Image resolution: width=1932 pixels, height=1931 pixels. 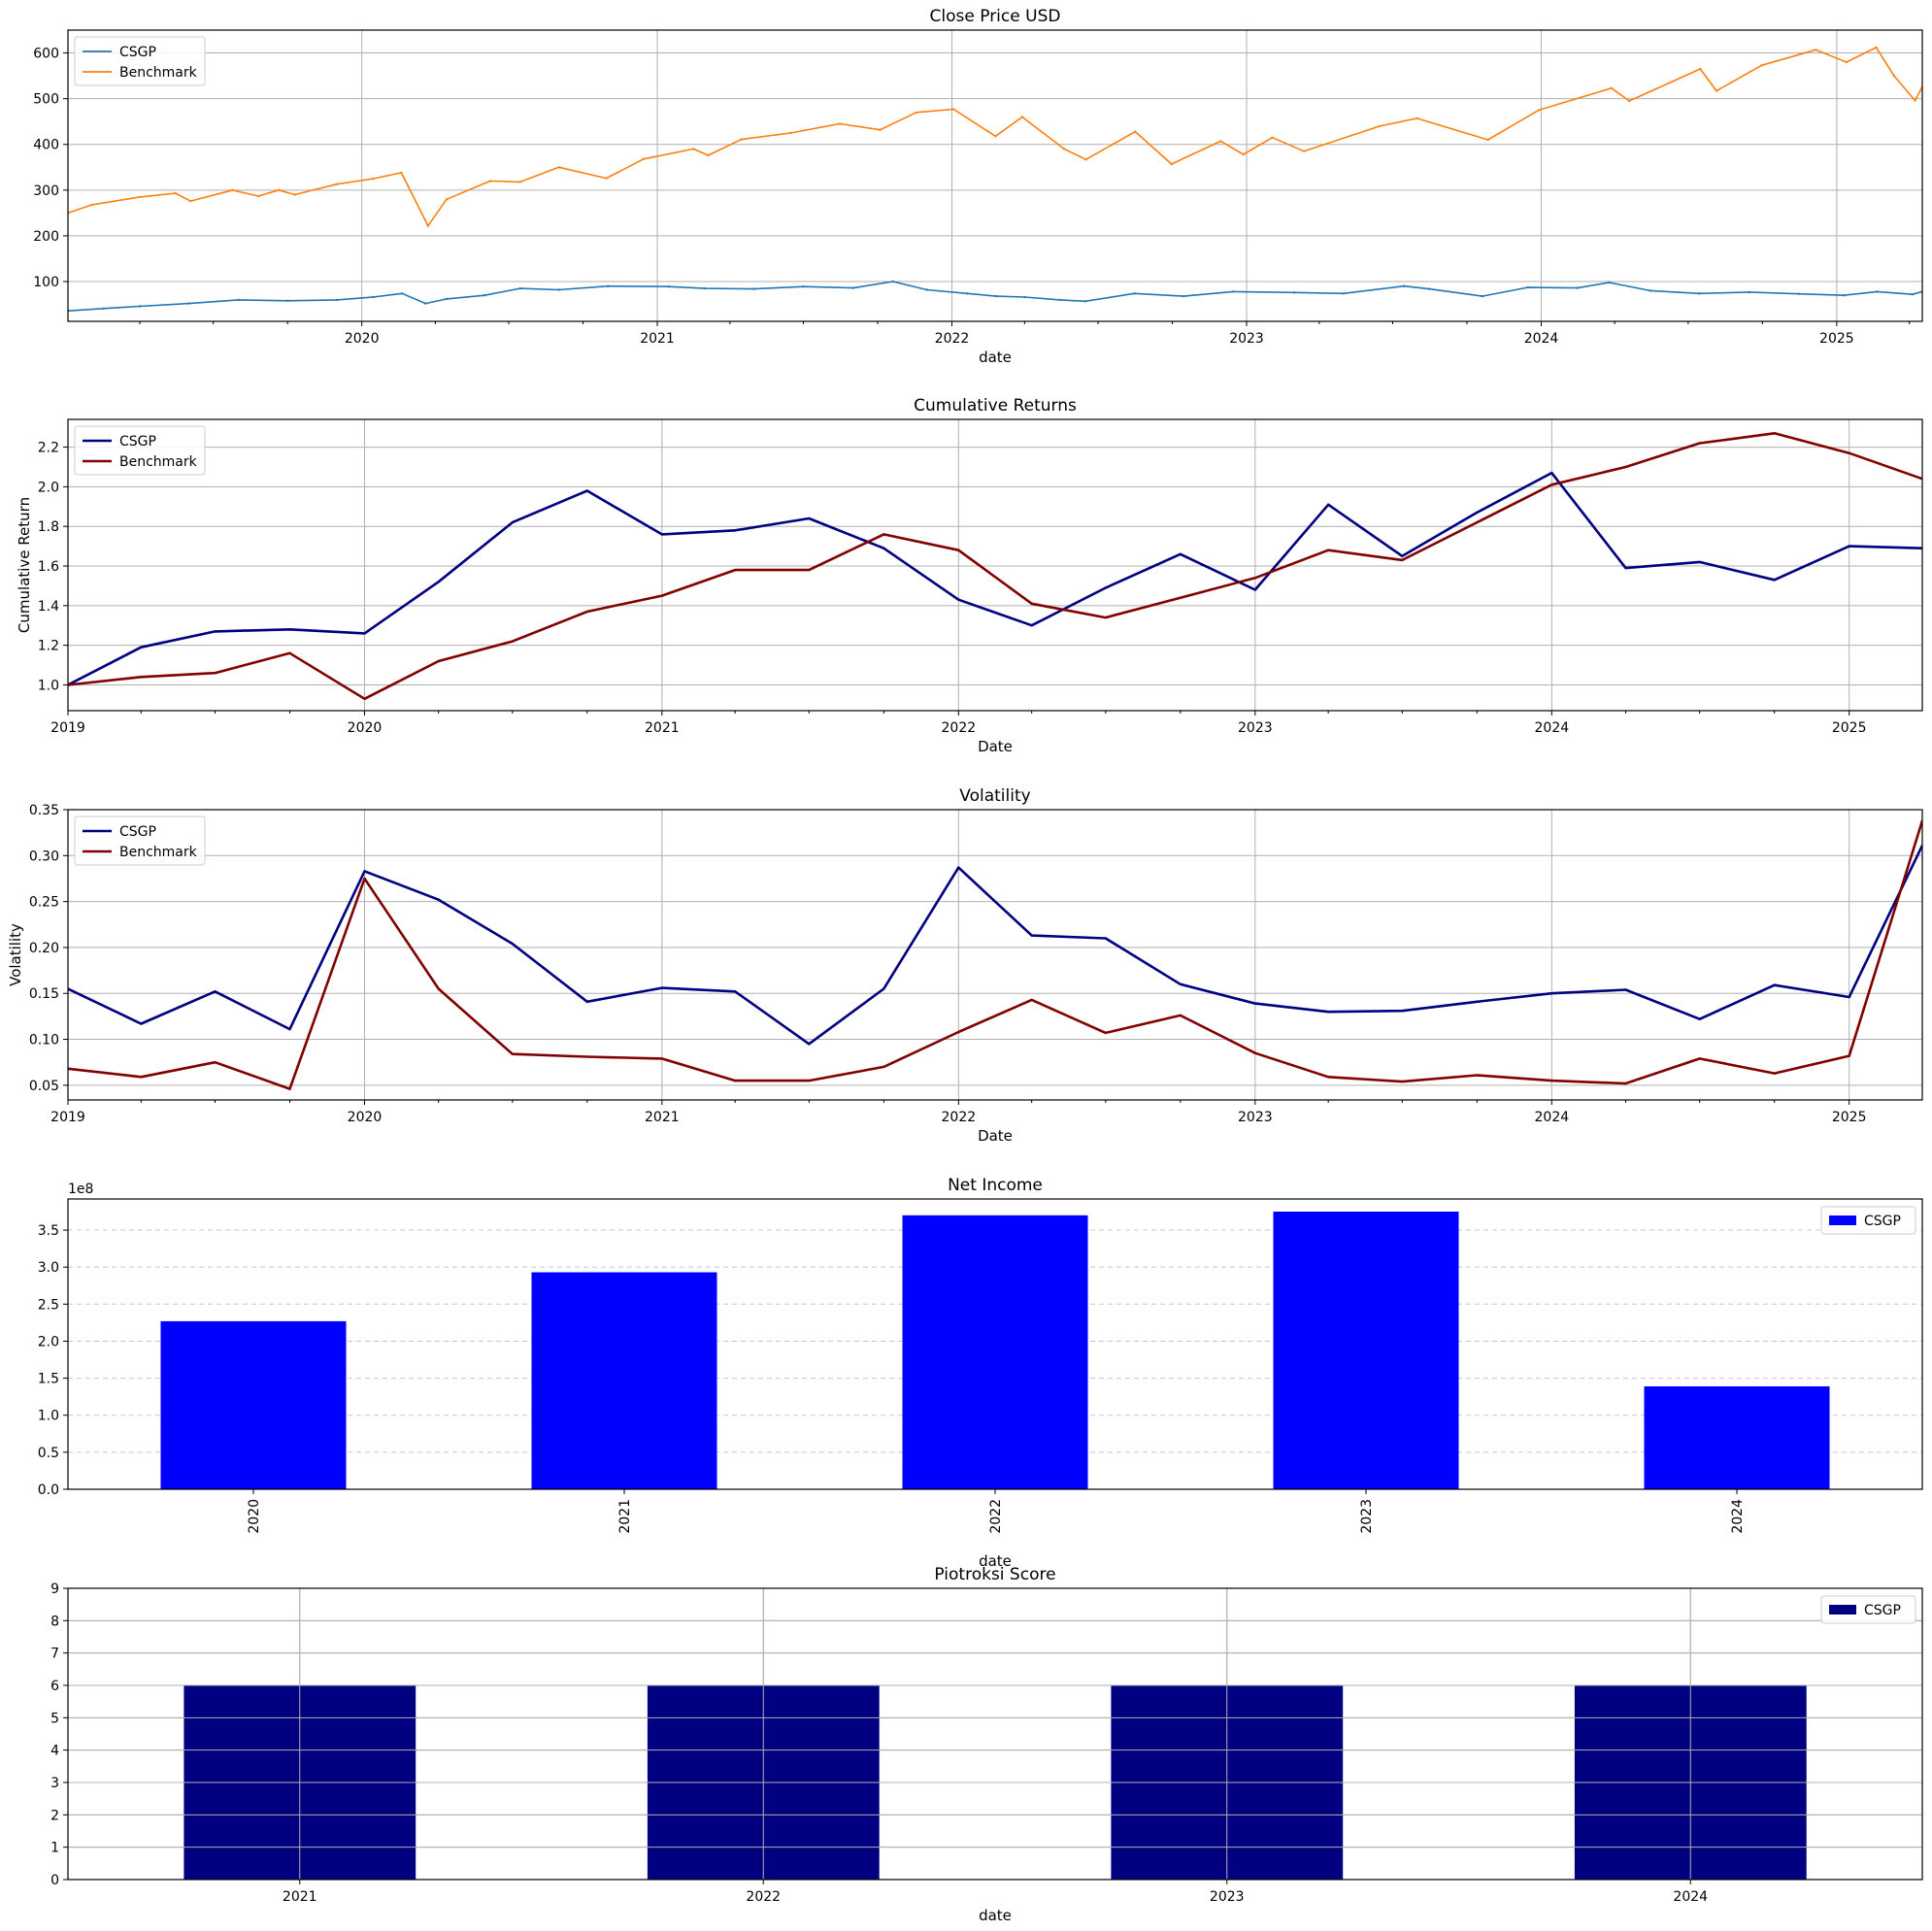 I want to click on legend-swatch, so click(x=1842, y=1220).